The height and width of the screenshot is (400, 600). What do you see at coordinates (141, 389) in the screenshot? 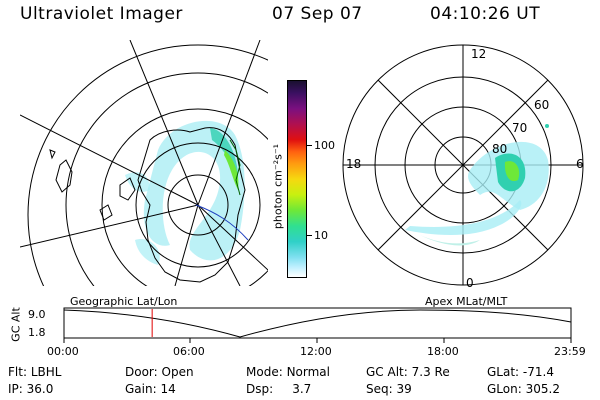
I see `status-gain-label: Gain:` at bounding box center [141, 389].